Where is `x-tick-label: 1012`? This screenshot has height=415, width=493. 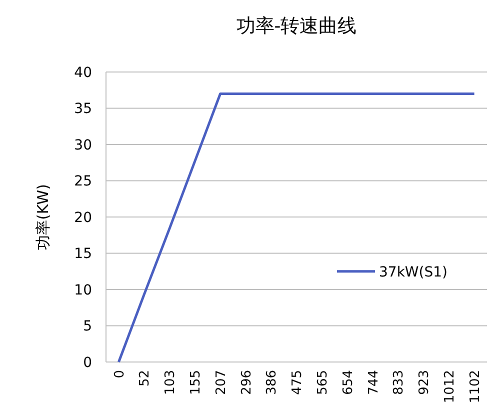
x-tick-label: 1012 is located at coordinates (450, 387).